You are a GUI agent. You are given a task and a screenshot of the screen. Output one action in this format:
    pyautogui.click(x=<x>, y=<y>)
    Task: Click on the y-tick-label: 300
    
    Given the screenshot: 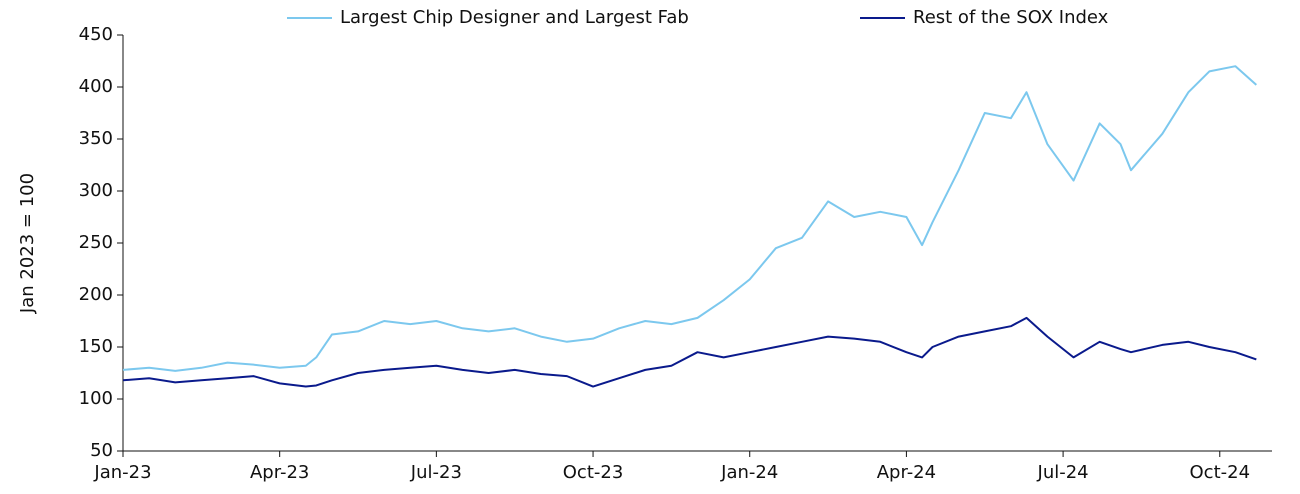 What is the action you would take?
    pyautogui.click(x=96, y=190)
    